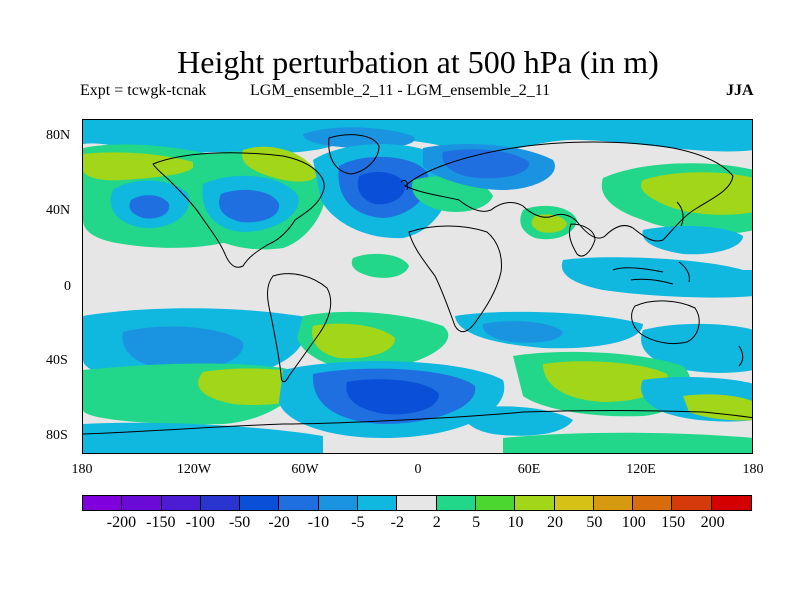 The width and height of the screenshot is (800, 600). What do you see at coordinates (594, 522) in the screenshot?
I see `colorbar-tick-label: 50` at bounding box center [594, 522].